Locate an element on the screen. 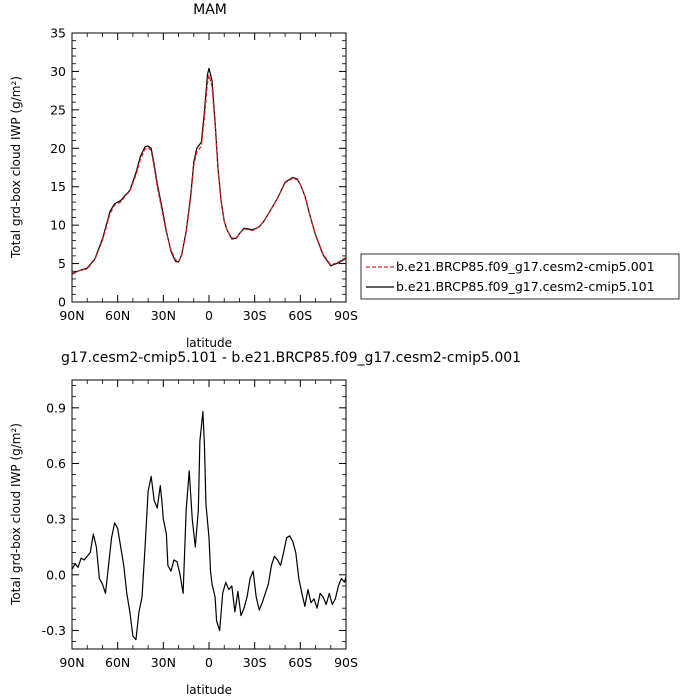  top-chart-title: MAM is located at coordinates (210, 10).